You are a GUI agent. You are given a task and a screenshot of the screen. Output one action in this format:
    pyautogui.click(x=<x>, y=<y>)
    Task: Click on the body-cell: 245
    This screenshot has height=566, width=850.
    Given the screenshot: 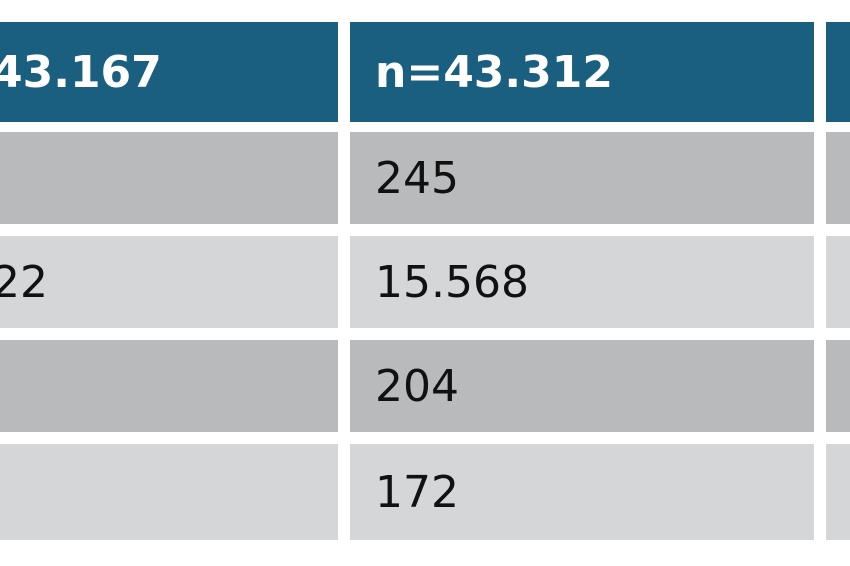 What is the action you would take?
    pyautogui.click(x=582, y=178)
    